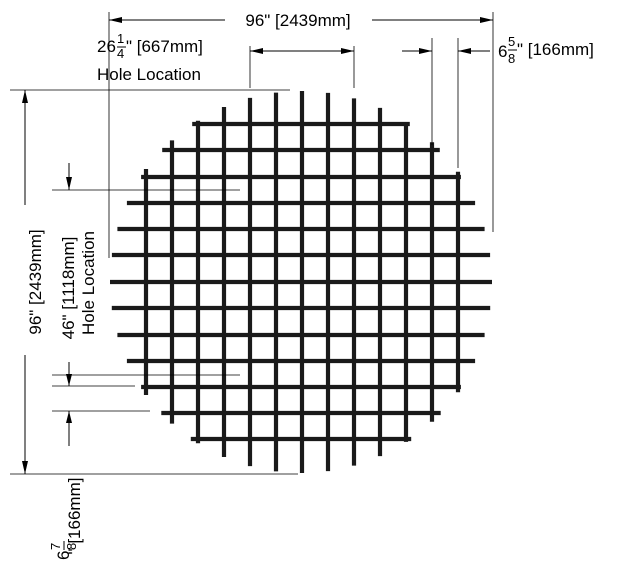  What do you see at coordinates (106, 46) in the screenshot?
I see `hole-location-x-whole: 26` at bounding box center [106, 46].